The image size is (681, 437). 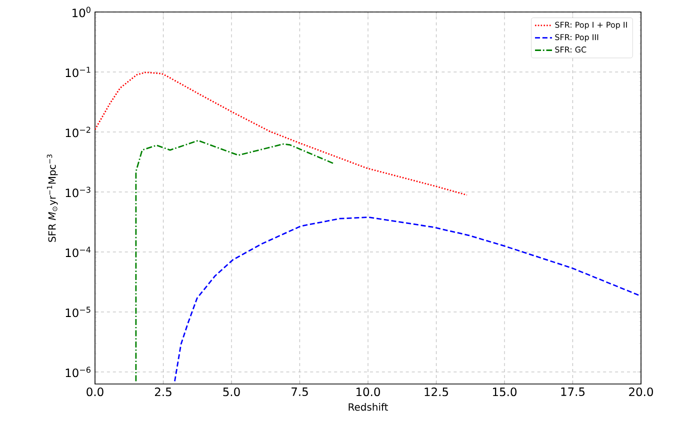 I want to click on x-tick-label: 17.5, so click(x=572, y=392).